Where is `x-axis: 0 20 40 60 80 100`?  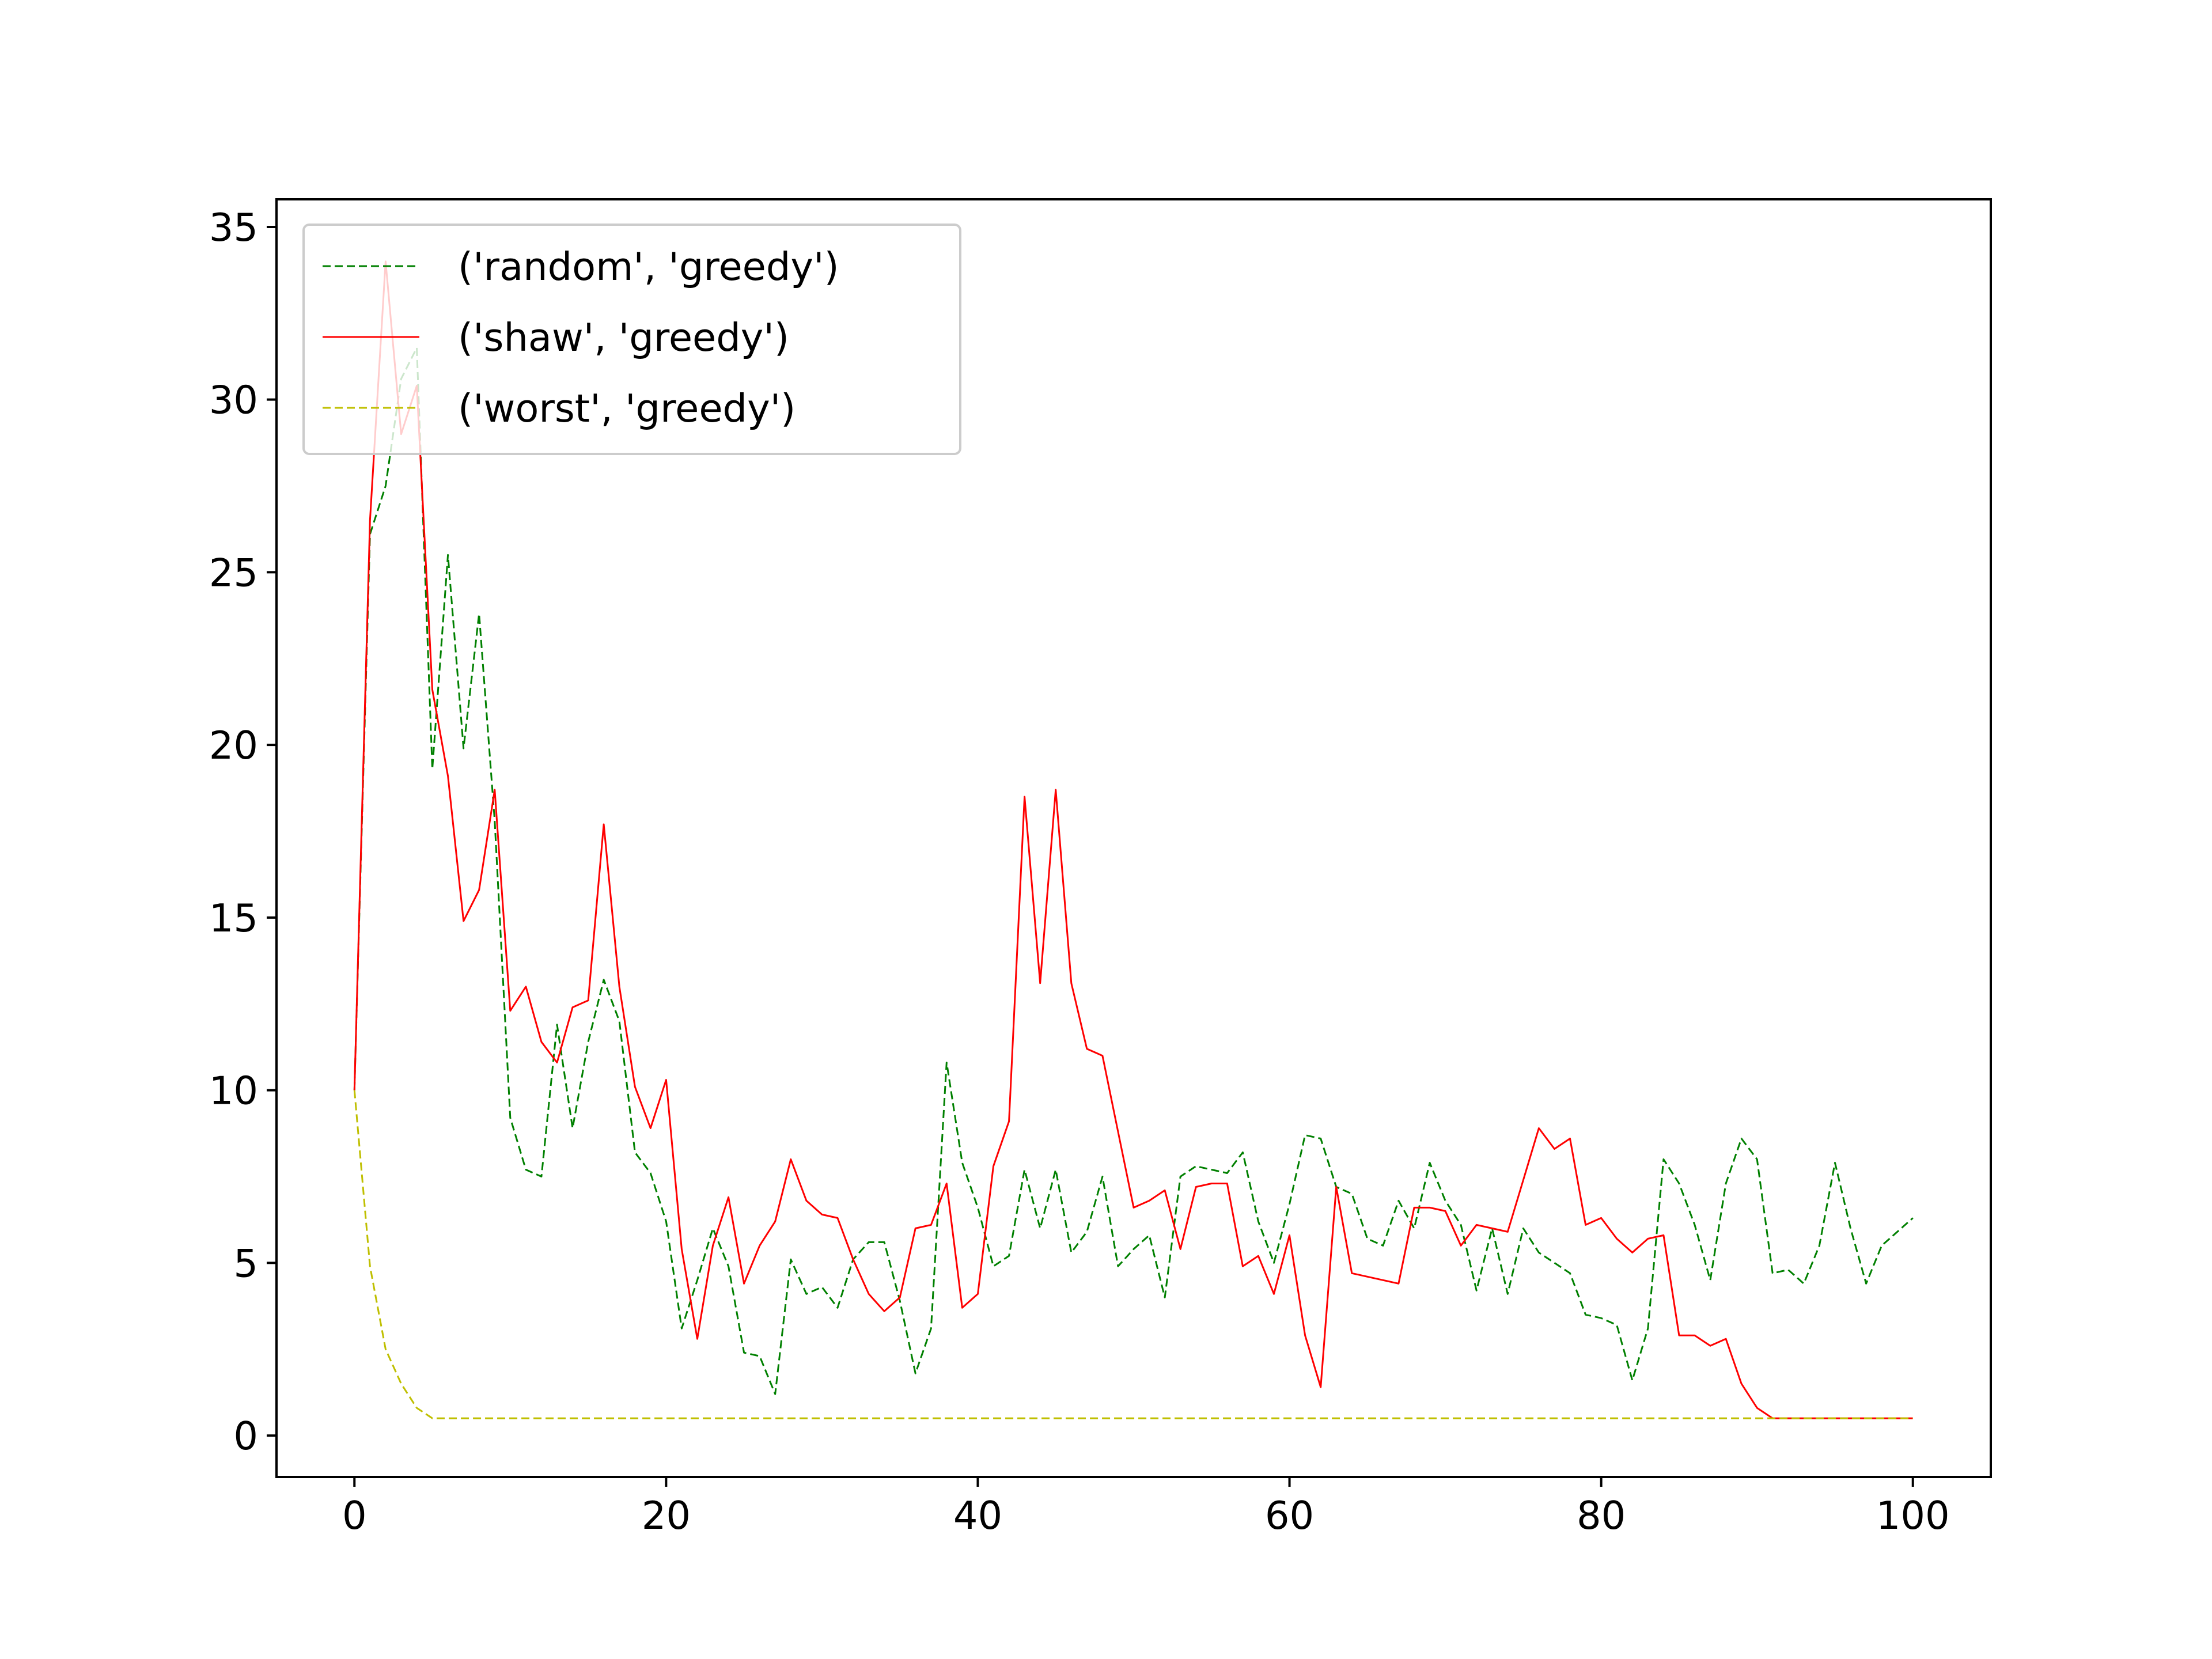
x-axis: 0 20 40 60 80 100 is located at coordinates (1146, 1507).